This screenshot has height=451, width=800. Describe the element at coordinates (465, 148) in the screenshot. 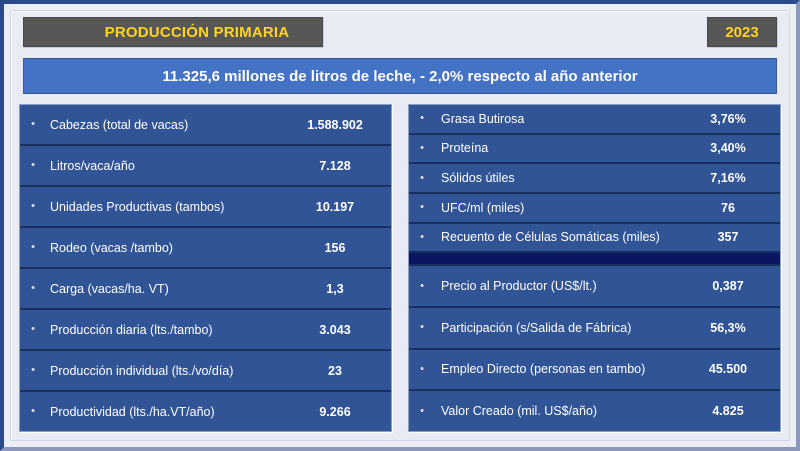

I see `row-label: Proteína` at that location.